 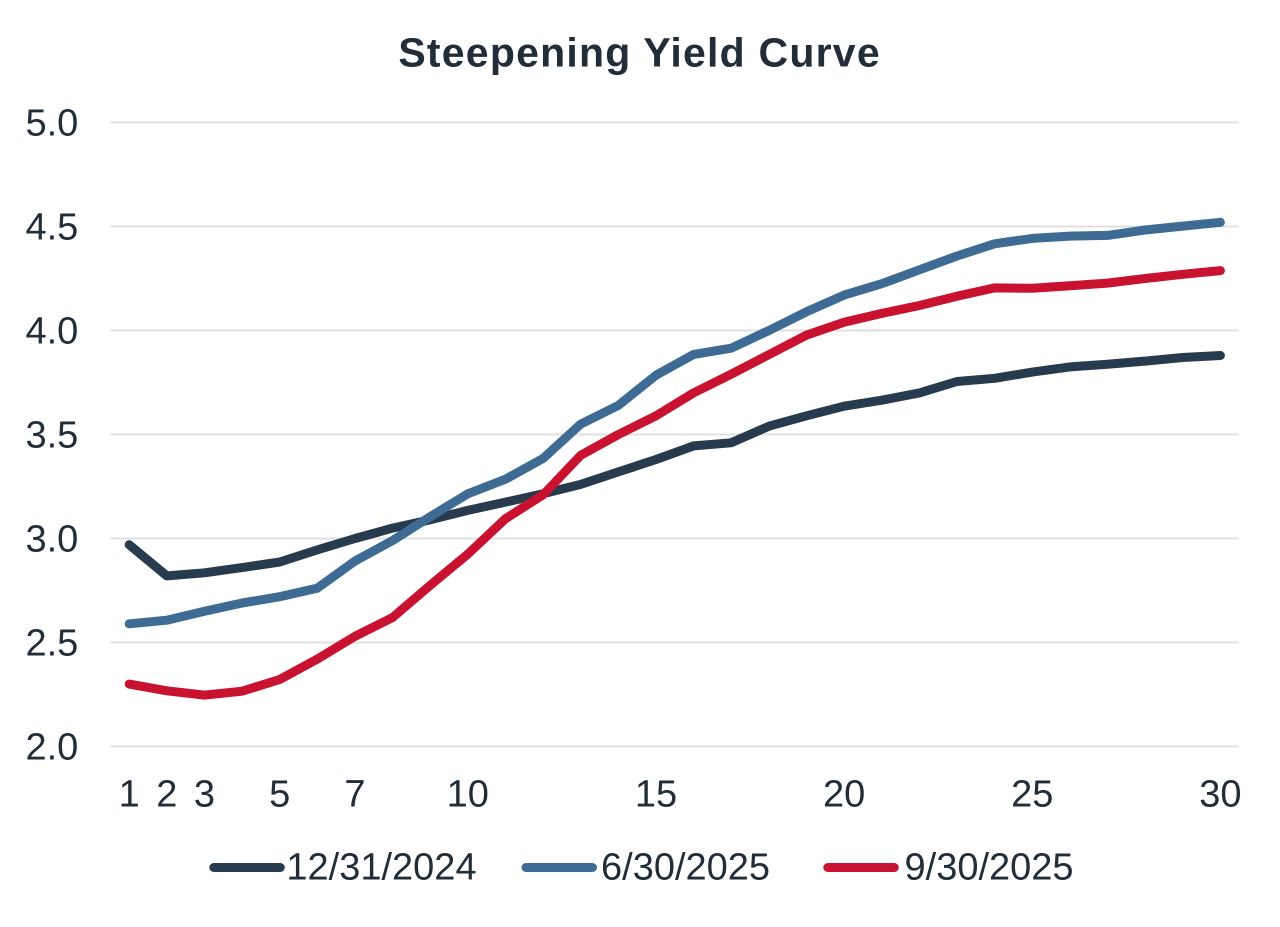 I want to click on svg-text: 3.0, so click(x=51, y=540).